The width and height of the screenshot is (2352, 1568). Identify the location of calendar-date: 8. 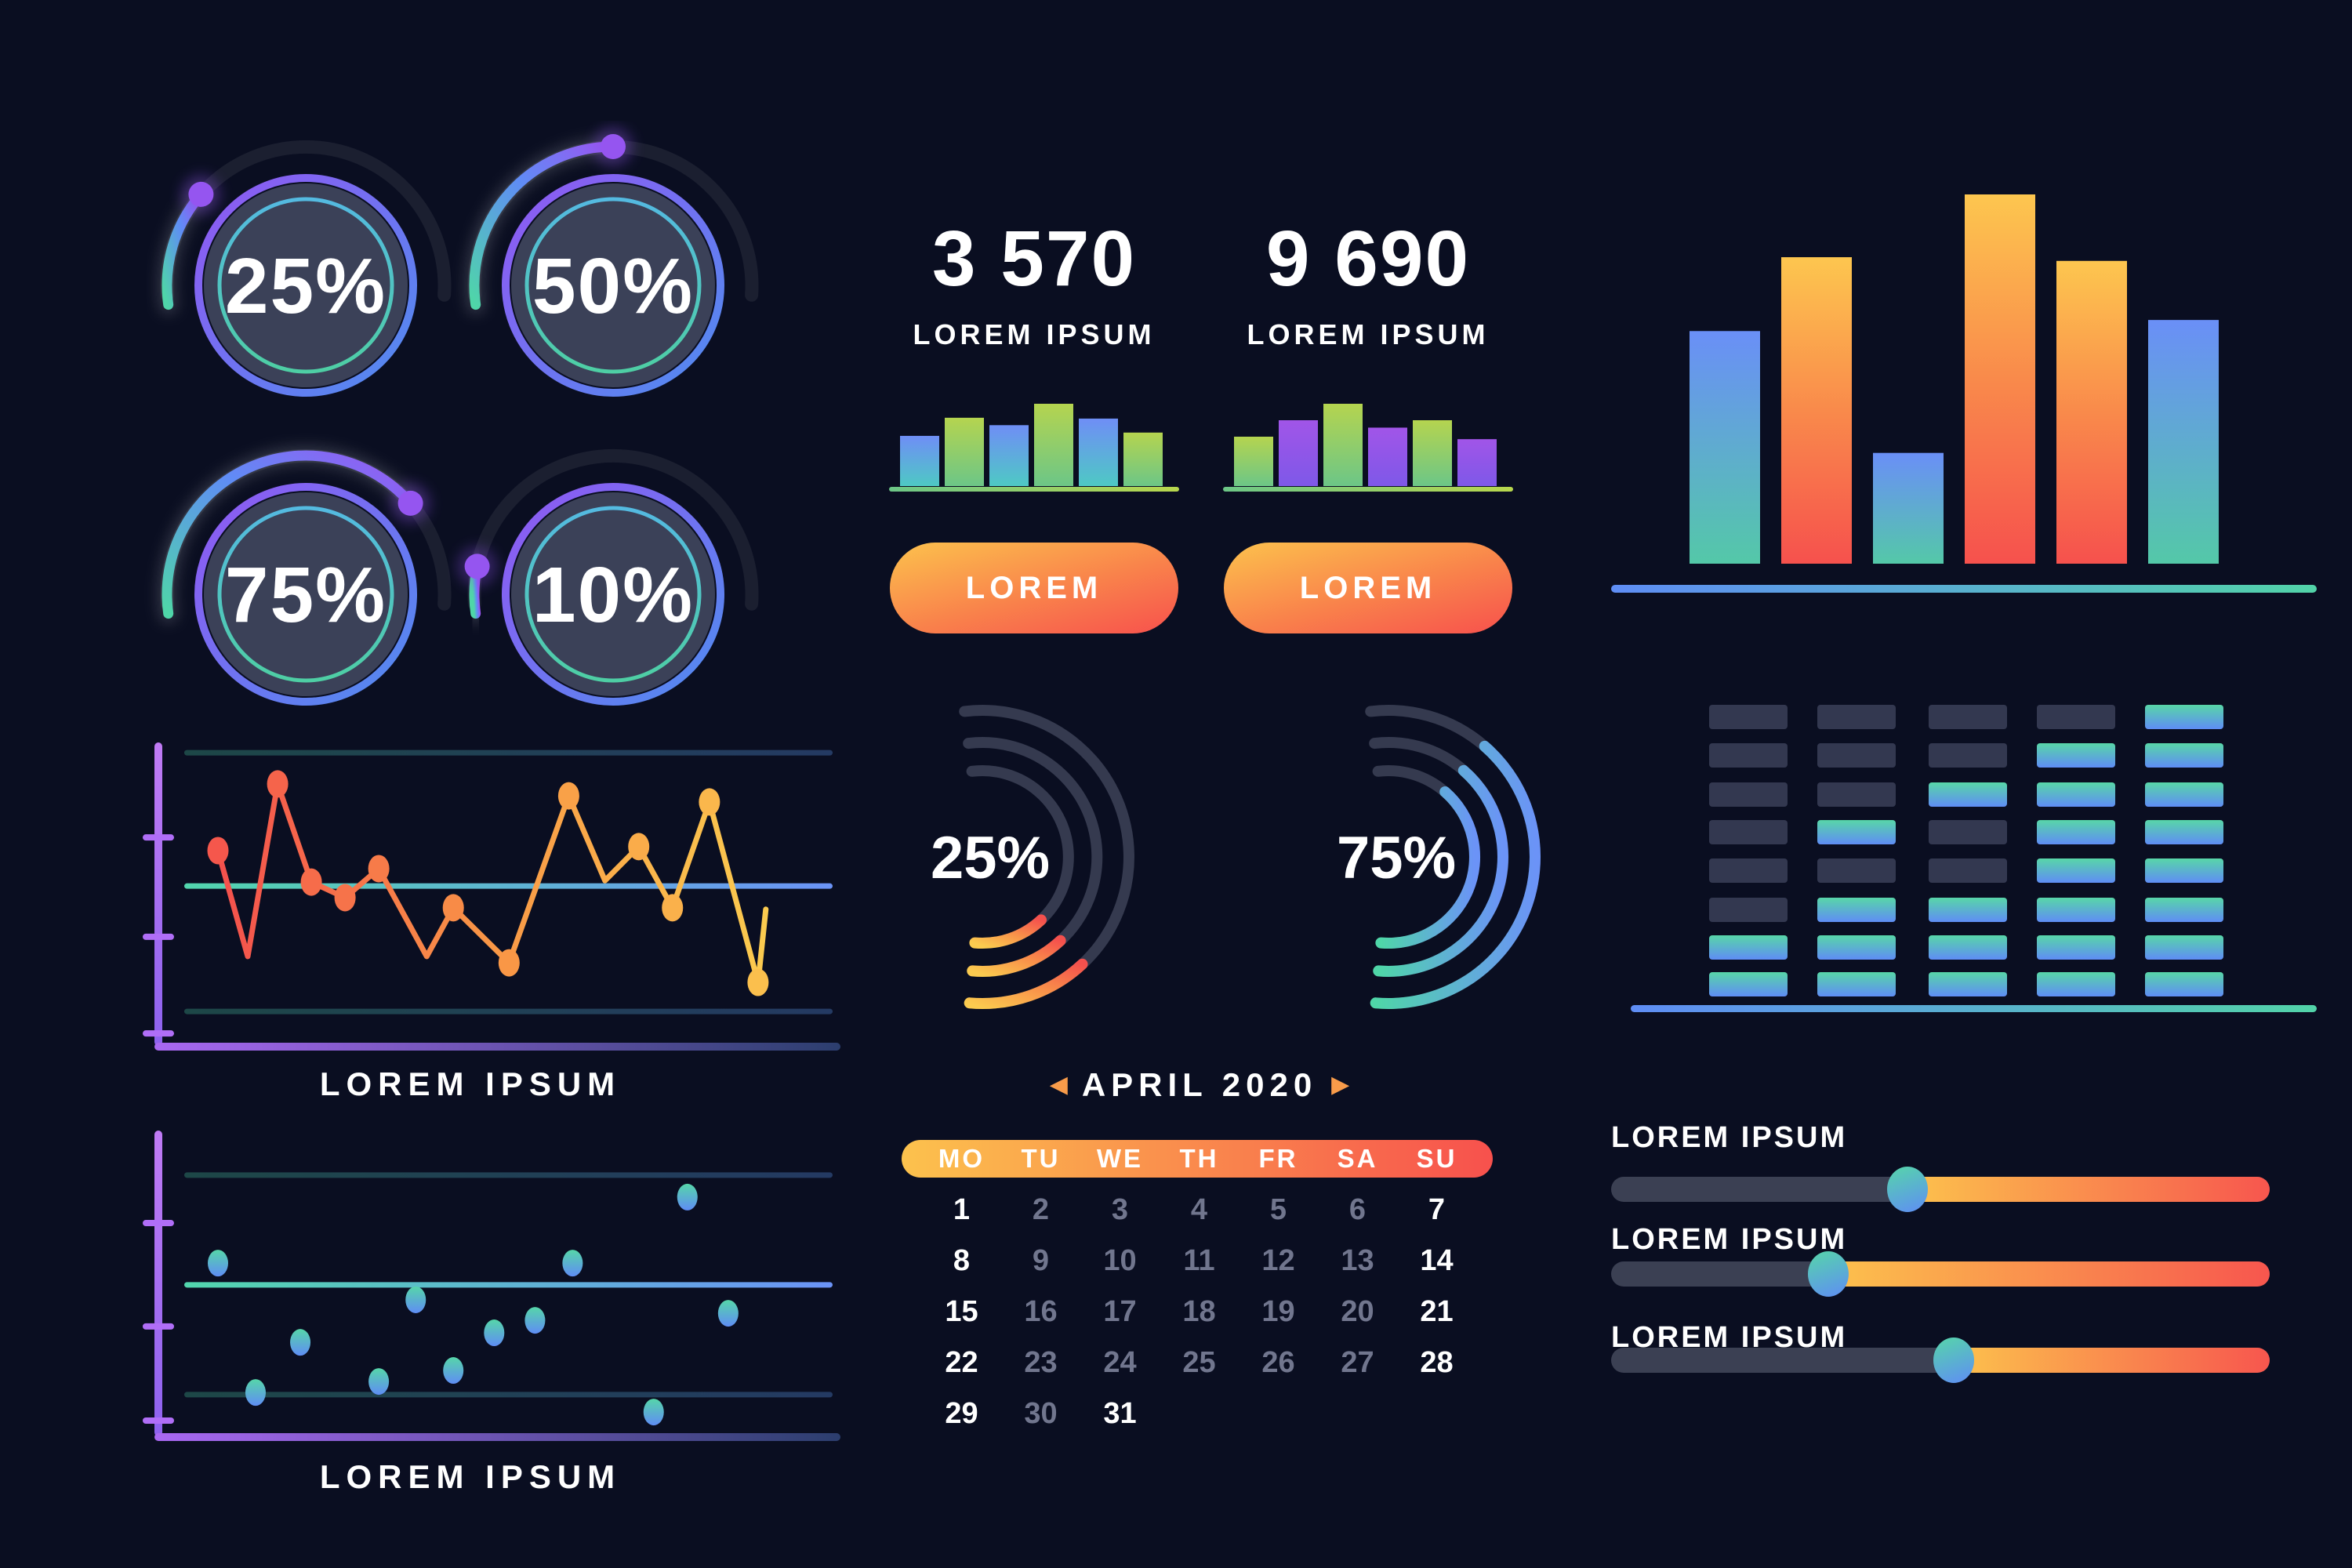
(962, 1260).